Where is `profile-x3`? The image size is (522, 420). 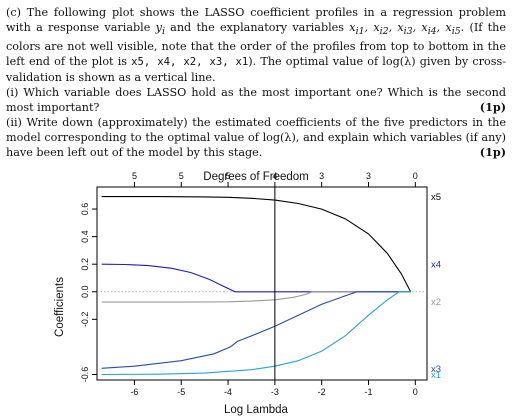 profile-x3 is located at coordinates (256, 330).